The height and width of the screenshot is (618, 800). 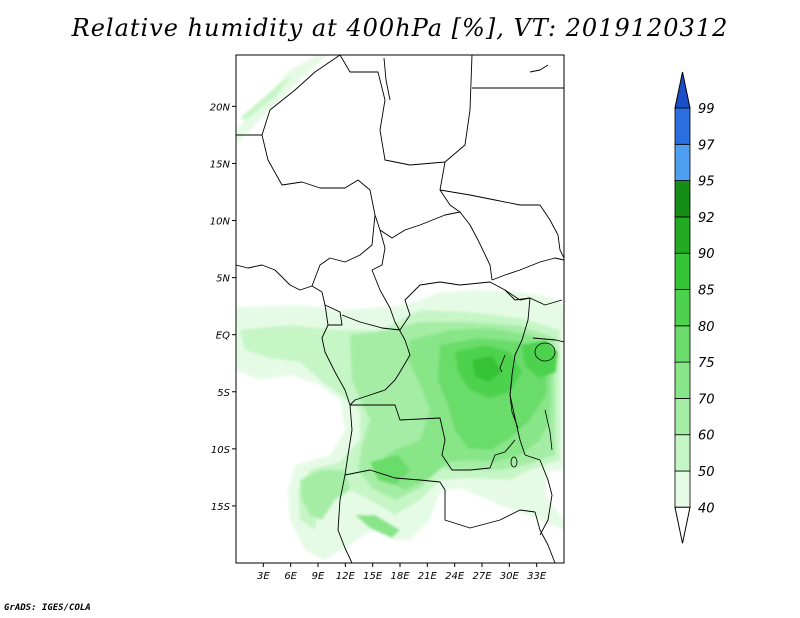 What do you see at coordinates (706, 291) in the screenshot?
I see `colorbar-label: 85` at bounding box center [706, 291].